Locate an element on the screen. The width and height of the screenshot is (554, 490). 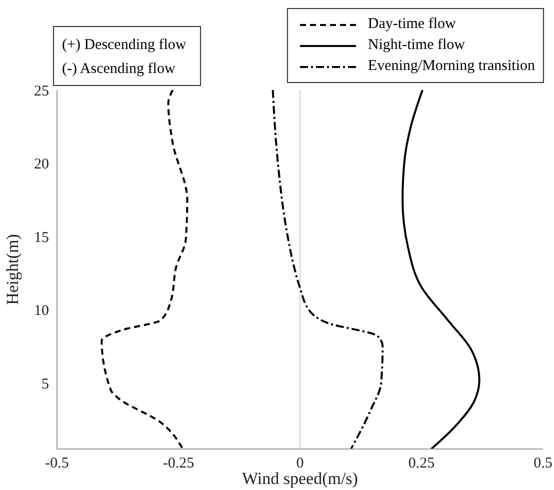
x-axis-title: Wind speed(m/s) is located at coordinates (300, 478).